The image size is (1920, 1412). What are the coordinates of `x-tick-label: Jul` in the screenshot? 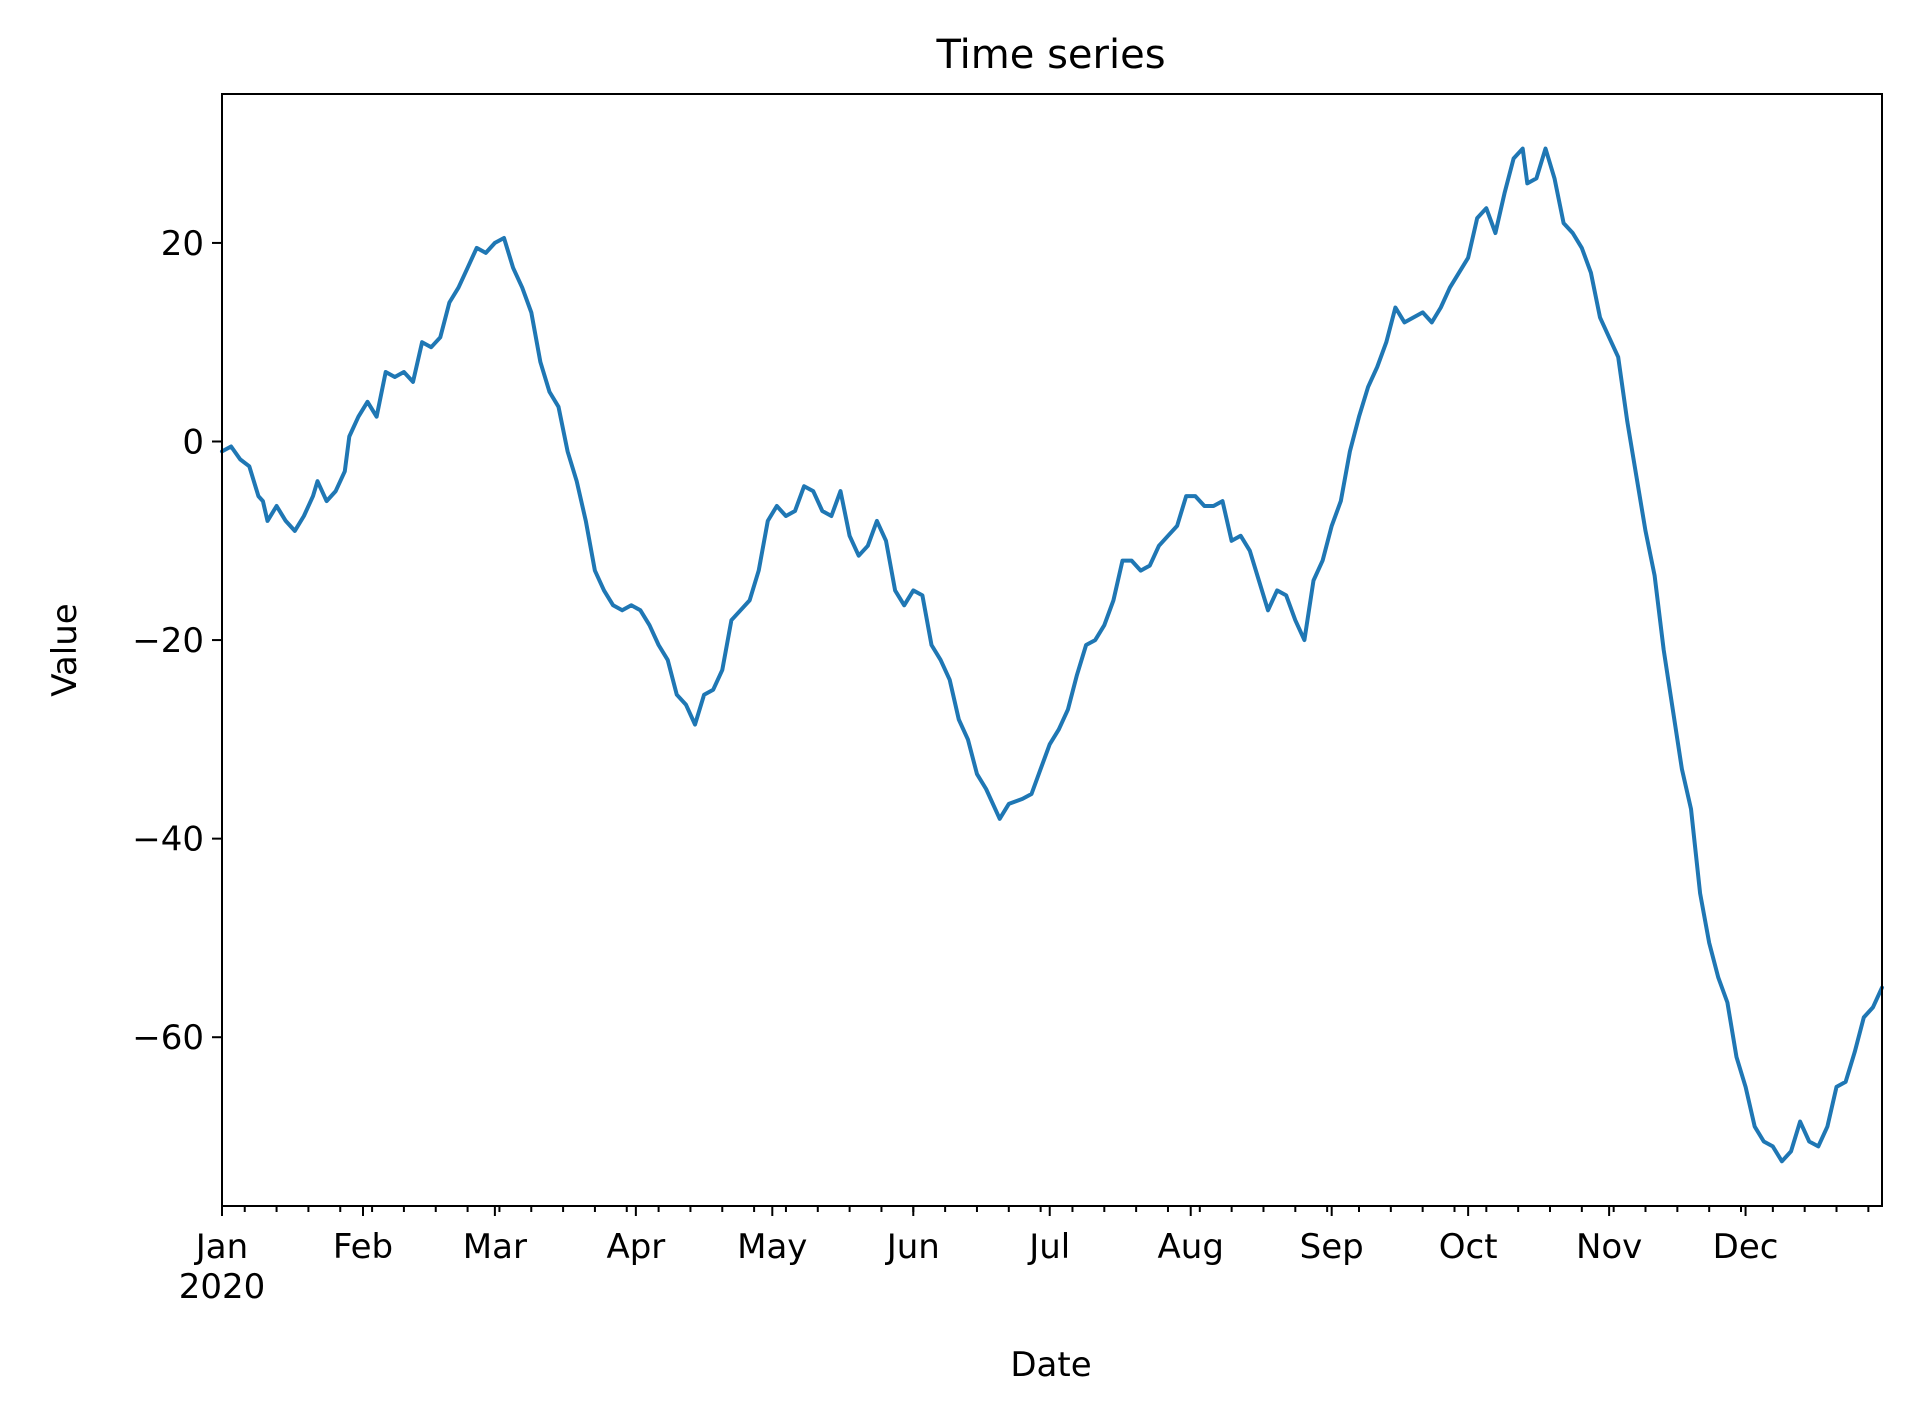 It's located at (1048, 1247).